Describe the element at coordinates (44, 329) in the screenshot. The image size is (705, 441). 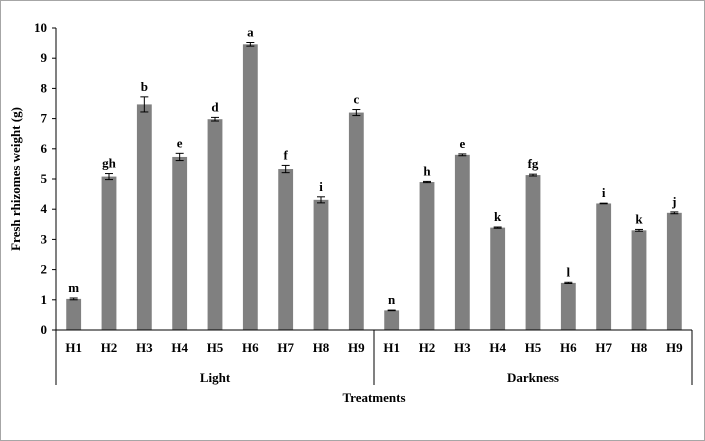
I see `y-tick-label: 0` at that location.